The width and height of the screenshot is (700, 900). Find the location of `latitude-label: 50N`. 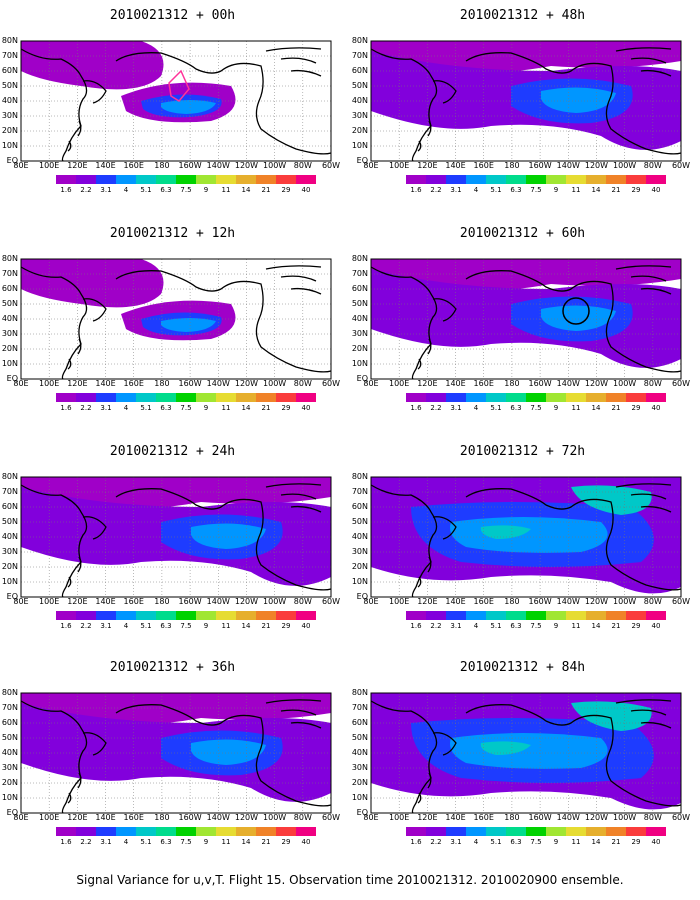

latitude-label: 50N is located at coordinates (9, 521).